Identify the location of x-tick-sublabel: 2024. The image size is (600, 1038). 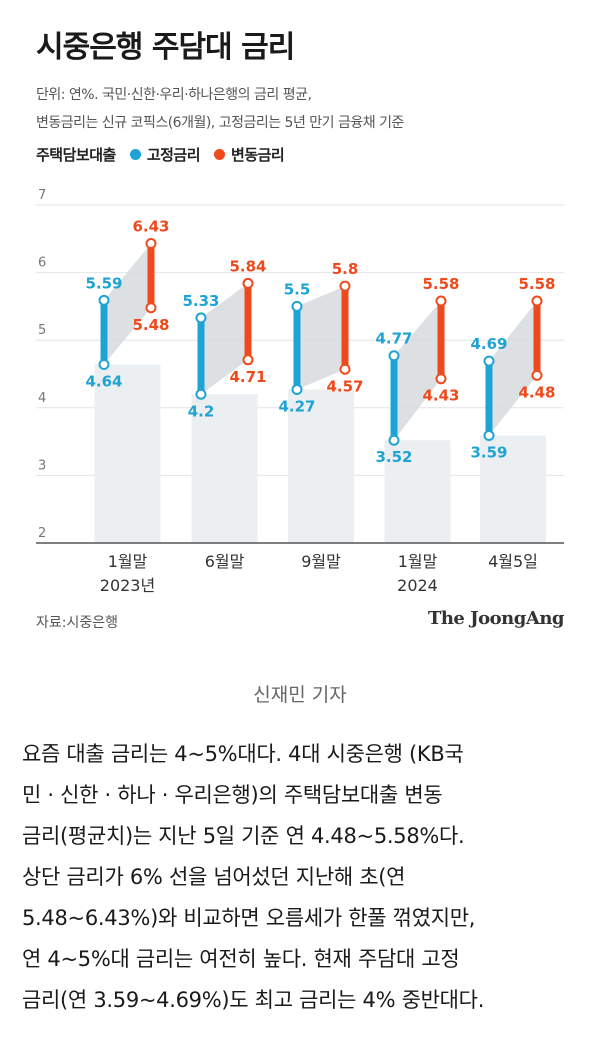
(417, 585).